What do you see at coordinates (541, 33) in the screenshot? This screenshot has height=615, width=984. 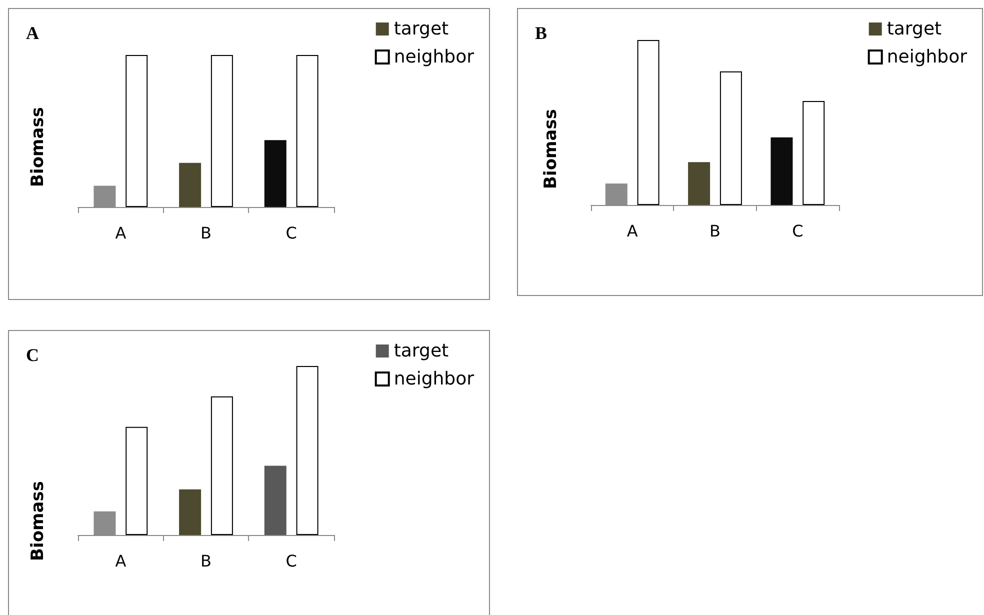 I see `chart-title: B` at bounding box center [541, 33].